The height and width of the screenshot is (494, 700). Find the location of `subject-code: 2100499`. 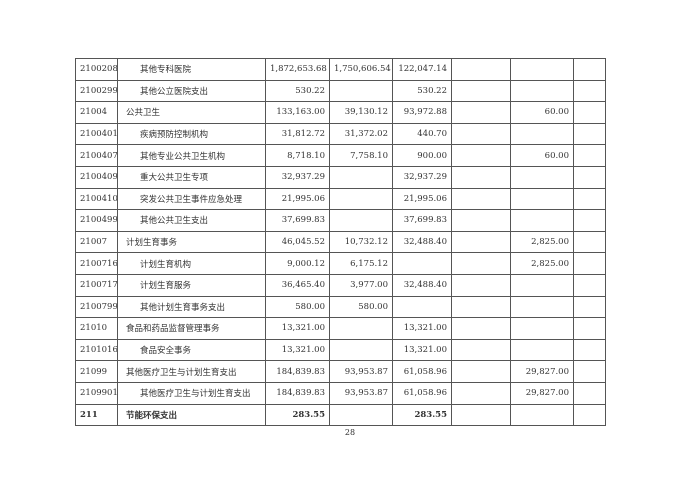

subject-code: 2100499 is located at coordinates (96, 220).